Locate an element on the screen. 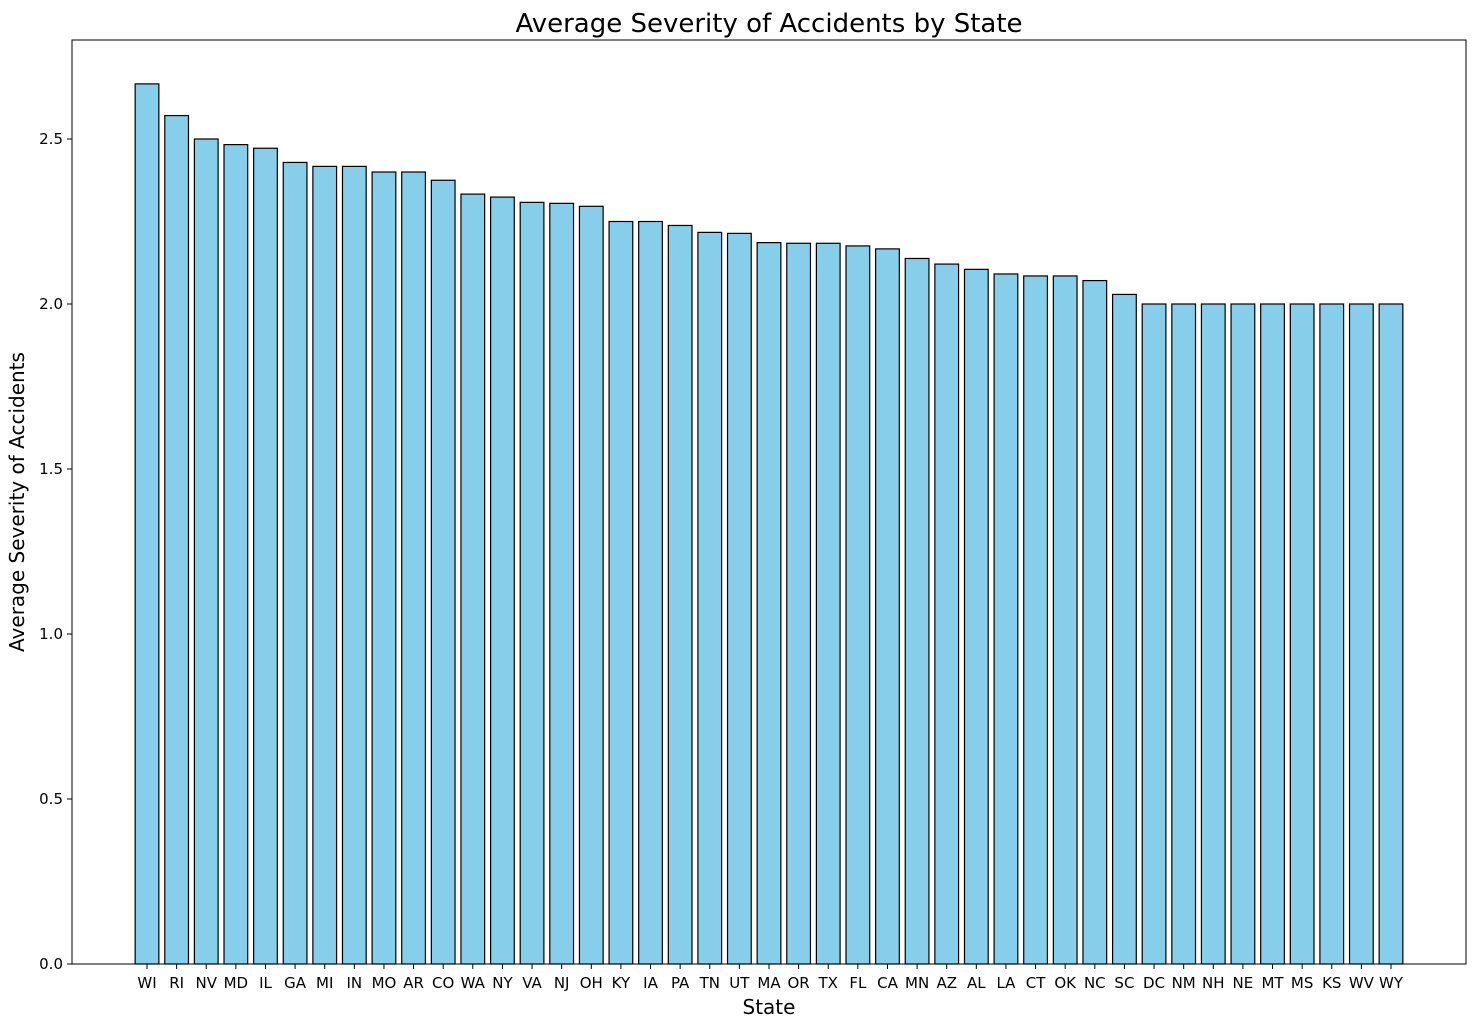  bar-mi is located at coordinates (325, 565).